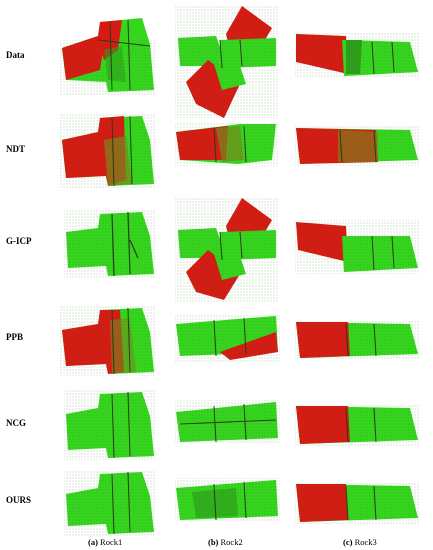 This screenshot has width=433, height=550. I want to click on row-label-ppb: PPB, so click(14, 337).